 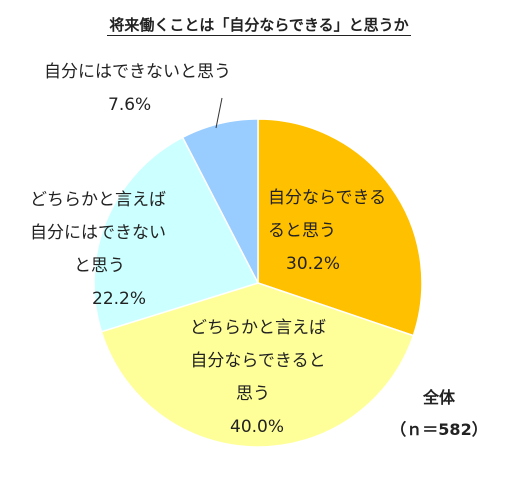 What do you see at coordinates (219, 113) in the screenshot?
I see `leader-line-disagree` at bounding box center [219, 113].